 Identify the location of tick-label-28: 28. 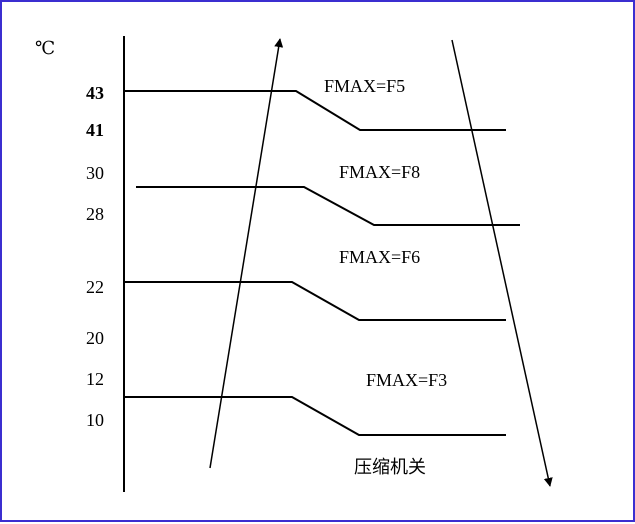
(95, 214).